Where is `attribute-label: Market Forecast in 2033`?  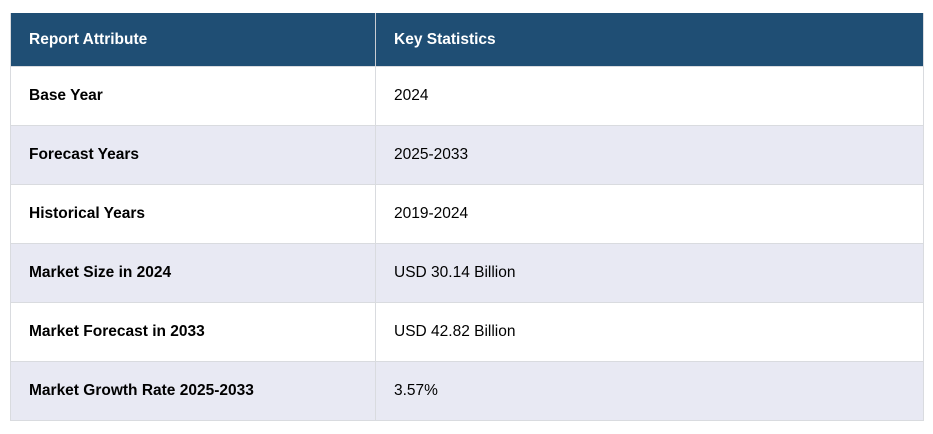
attribute-label: Market Forecast in 2033 is located at coordinates (117, 331).